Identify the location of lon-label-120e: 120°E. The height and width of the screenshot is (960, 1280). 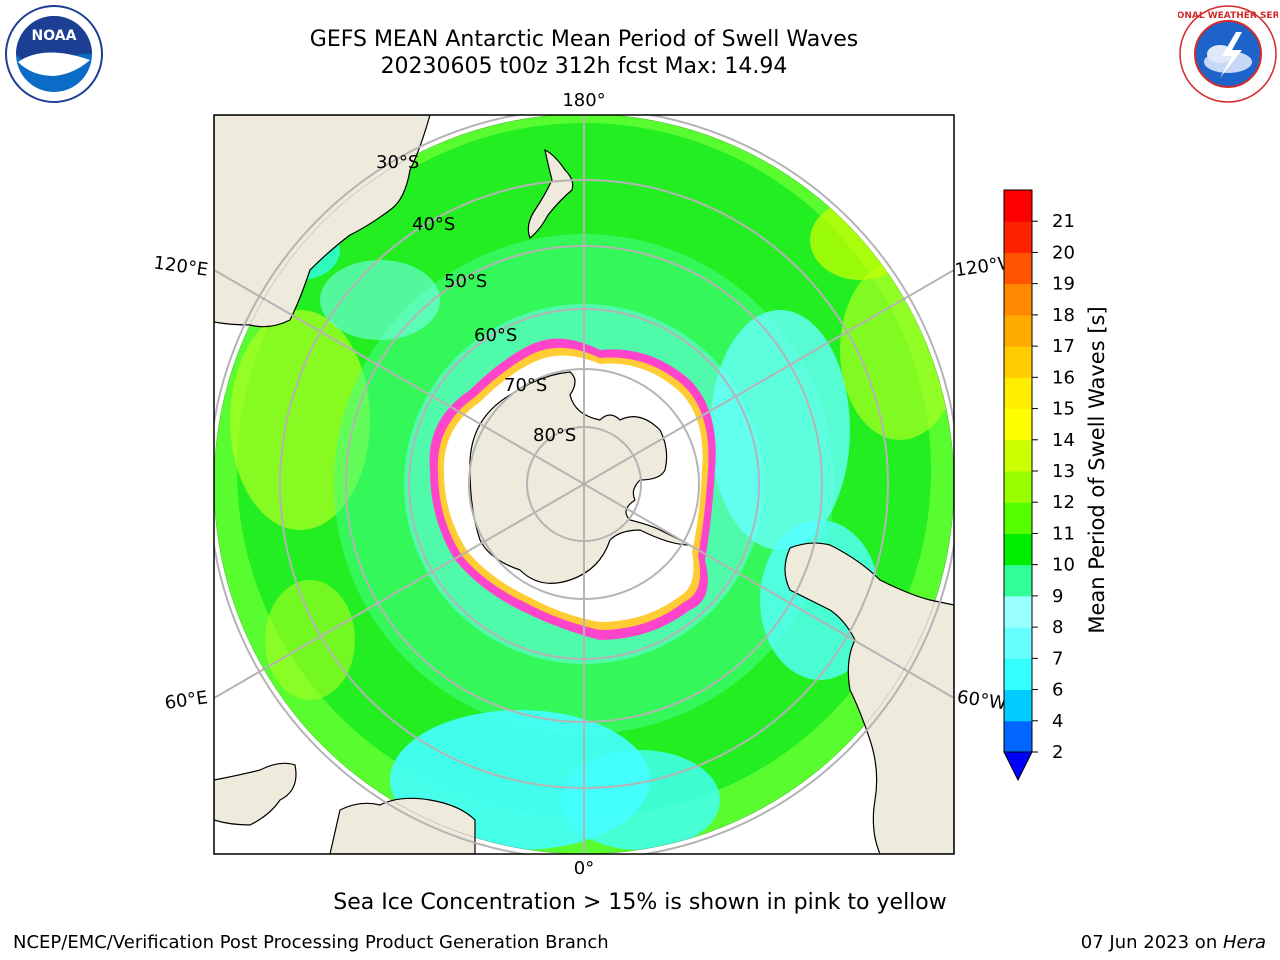
(180, 266).